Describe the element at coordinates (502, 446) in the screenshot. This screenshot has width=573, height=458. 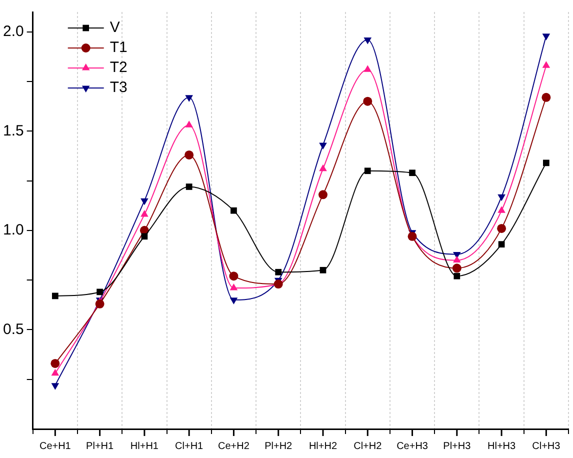
I see `x-tick-label: Hl+H3` at that location.